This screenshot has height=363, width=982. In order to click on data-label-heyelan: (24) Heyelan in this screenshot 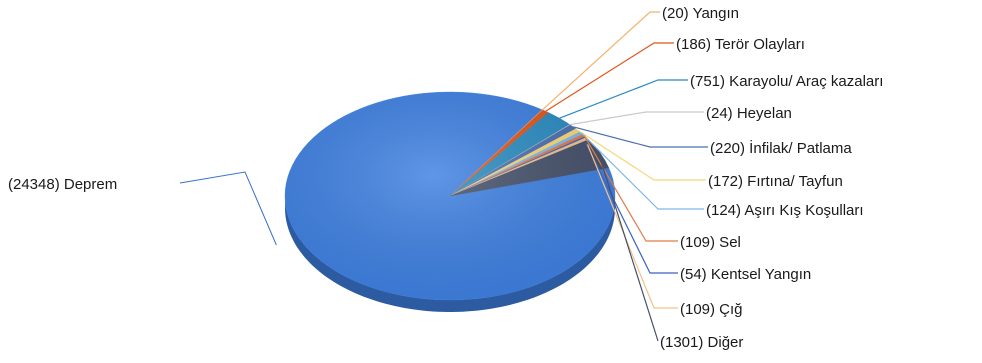, I will do `click(749, 113)`.